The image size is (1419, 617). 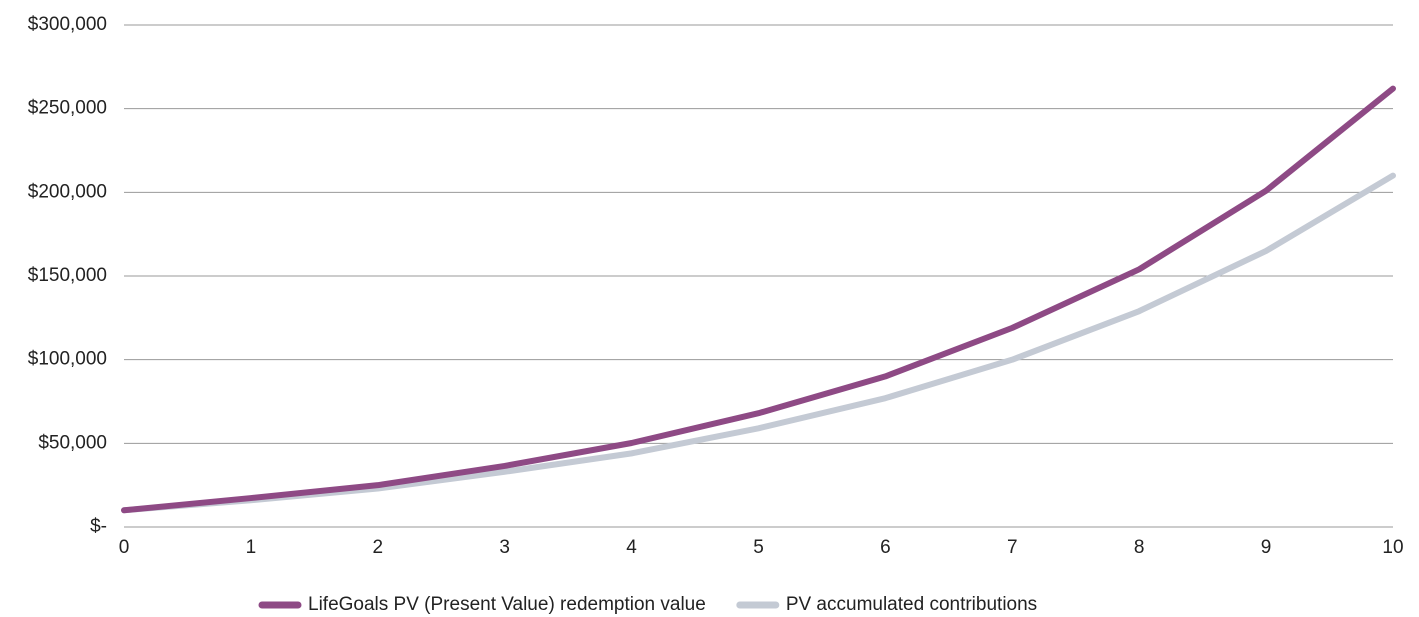 What do you see at coordinates (1392, 547) in the screenshot?
I see `x-tick-label: 10` at bounding box center [1392, 547].